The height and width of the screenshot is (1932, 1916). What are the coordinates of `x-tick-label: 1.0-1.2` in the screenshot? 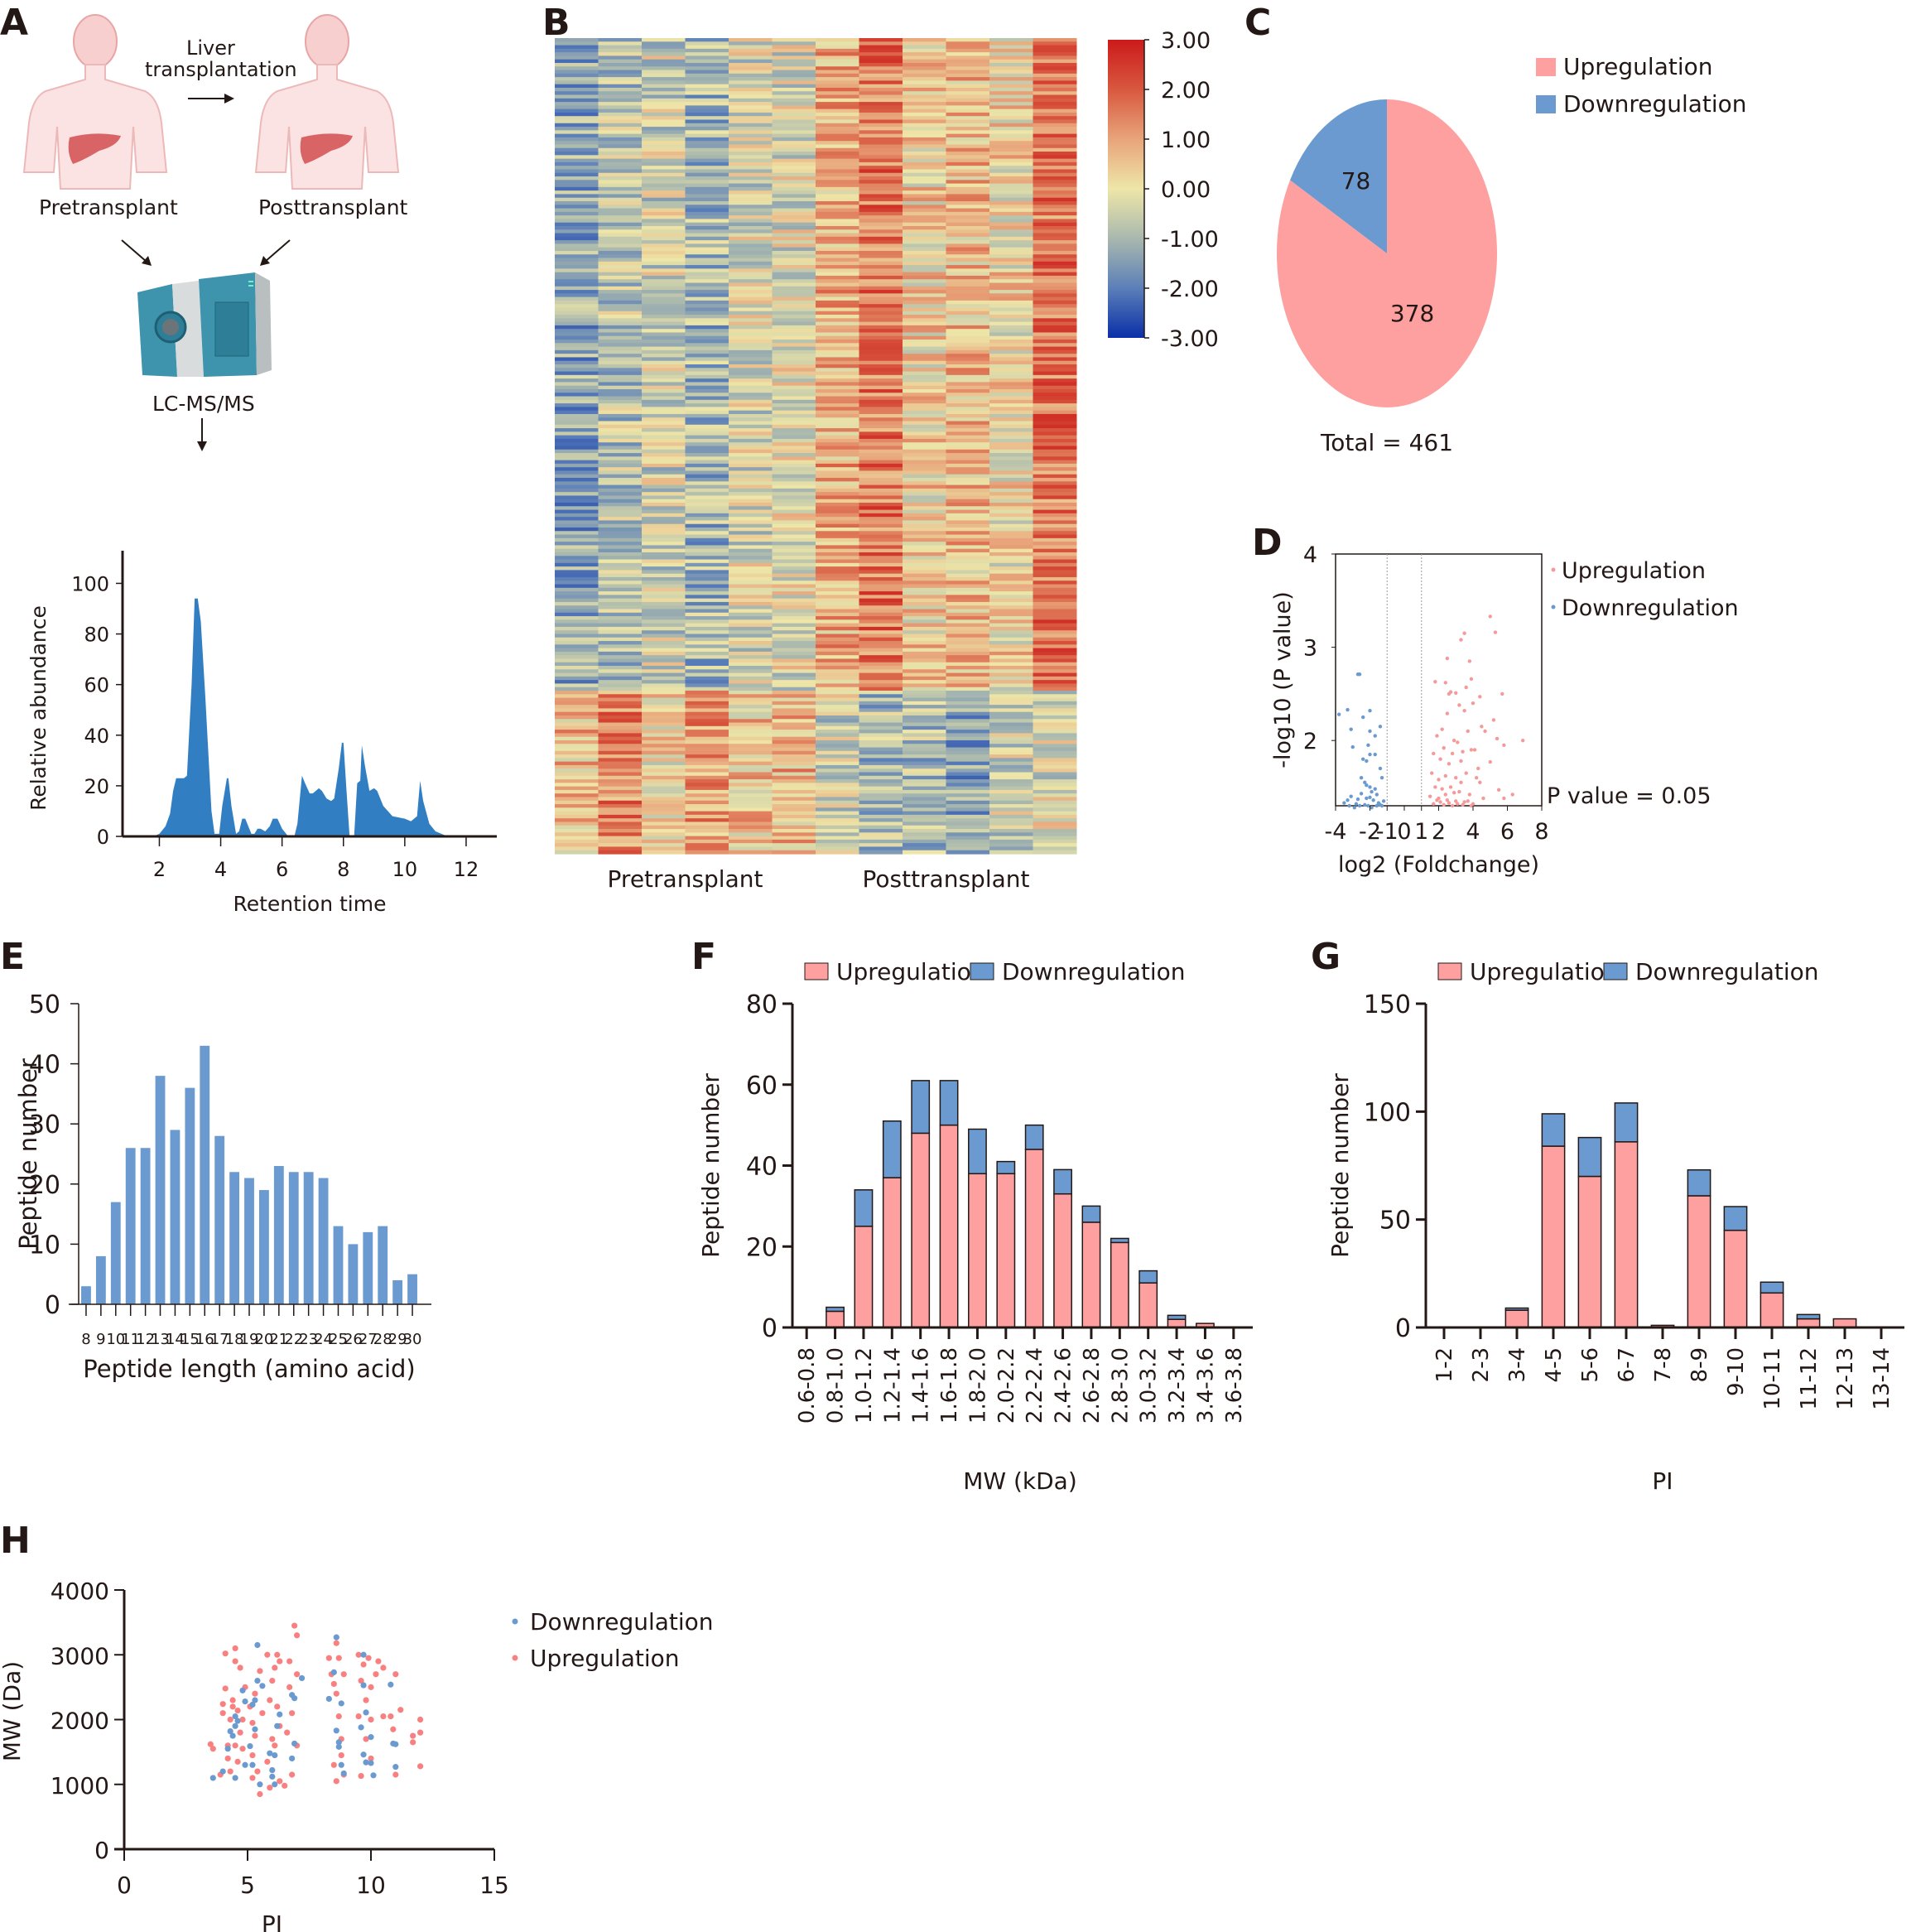 It's located at (864, 1385).